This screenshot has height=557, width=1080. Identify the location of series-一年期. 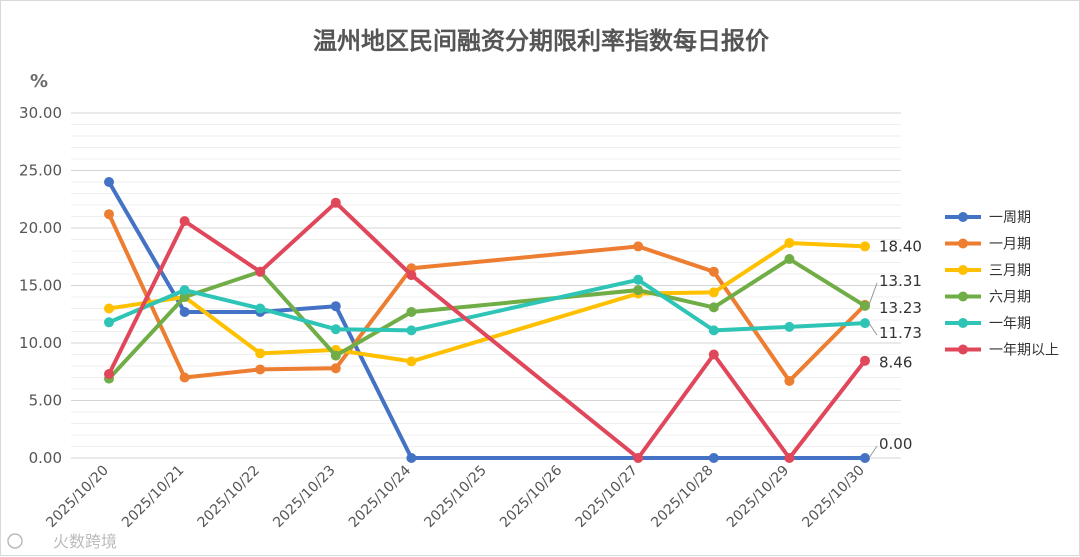
(487, 305).